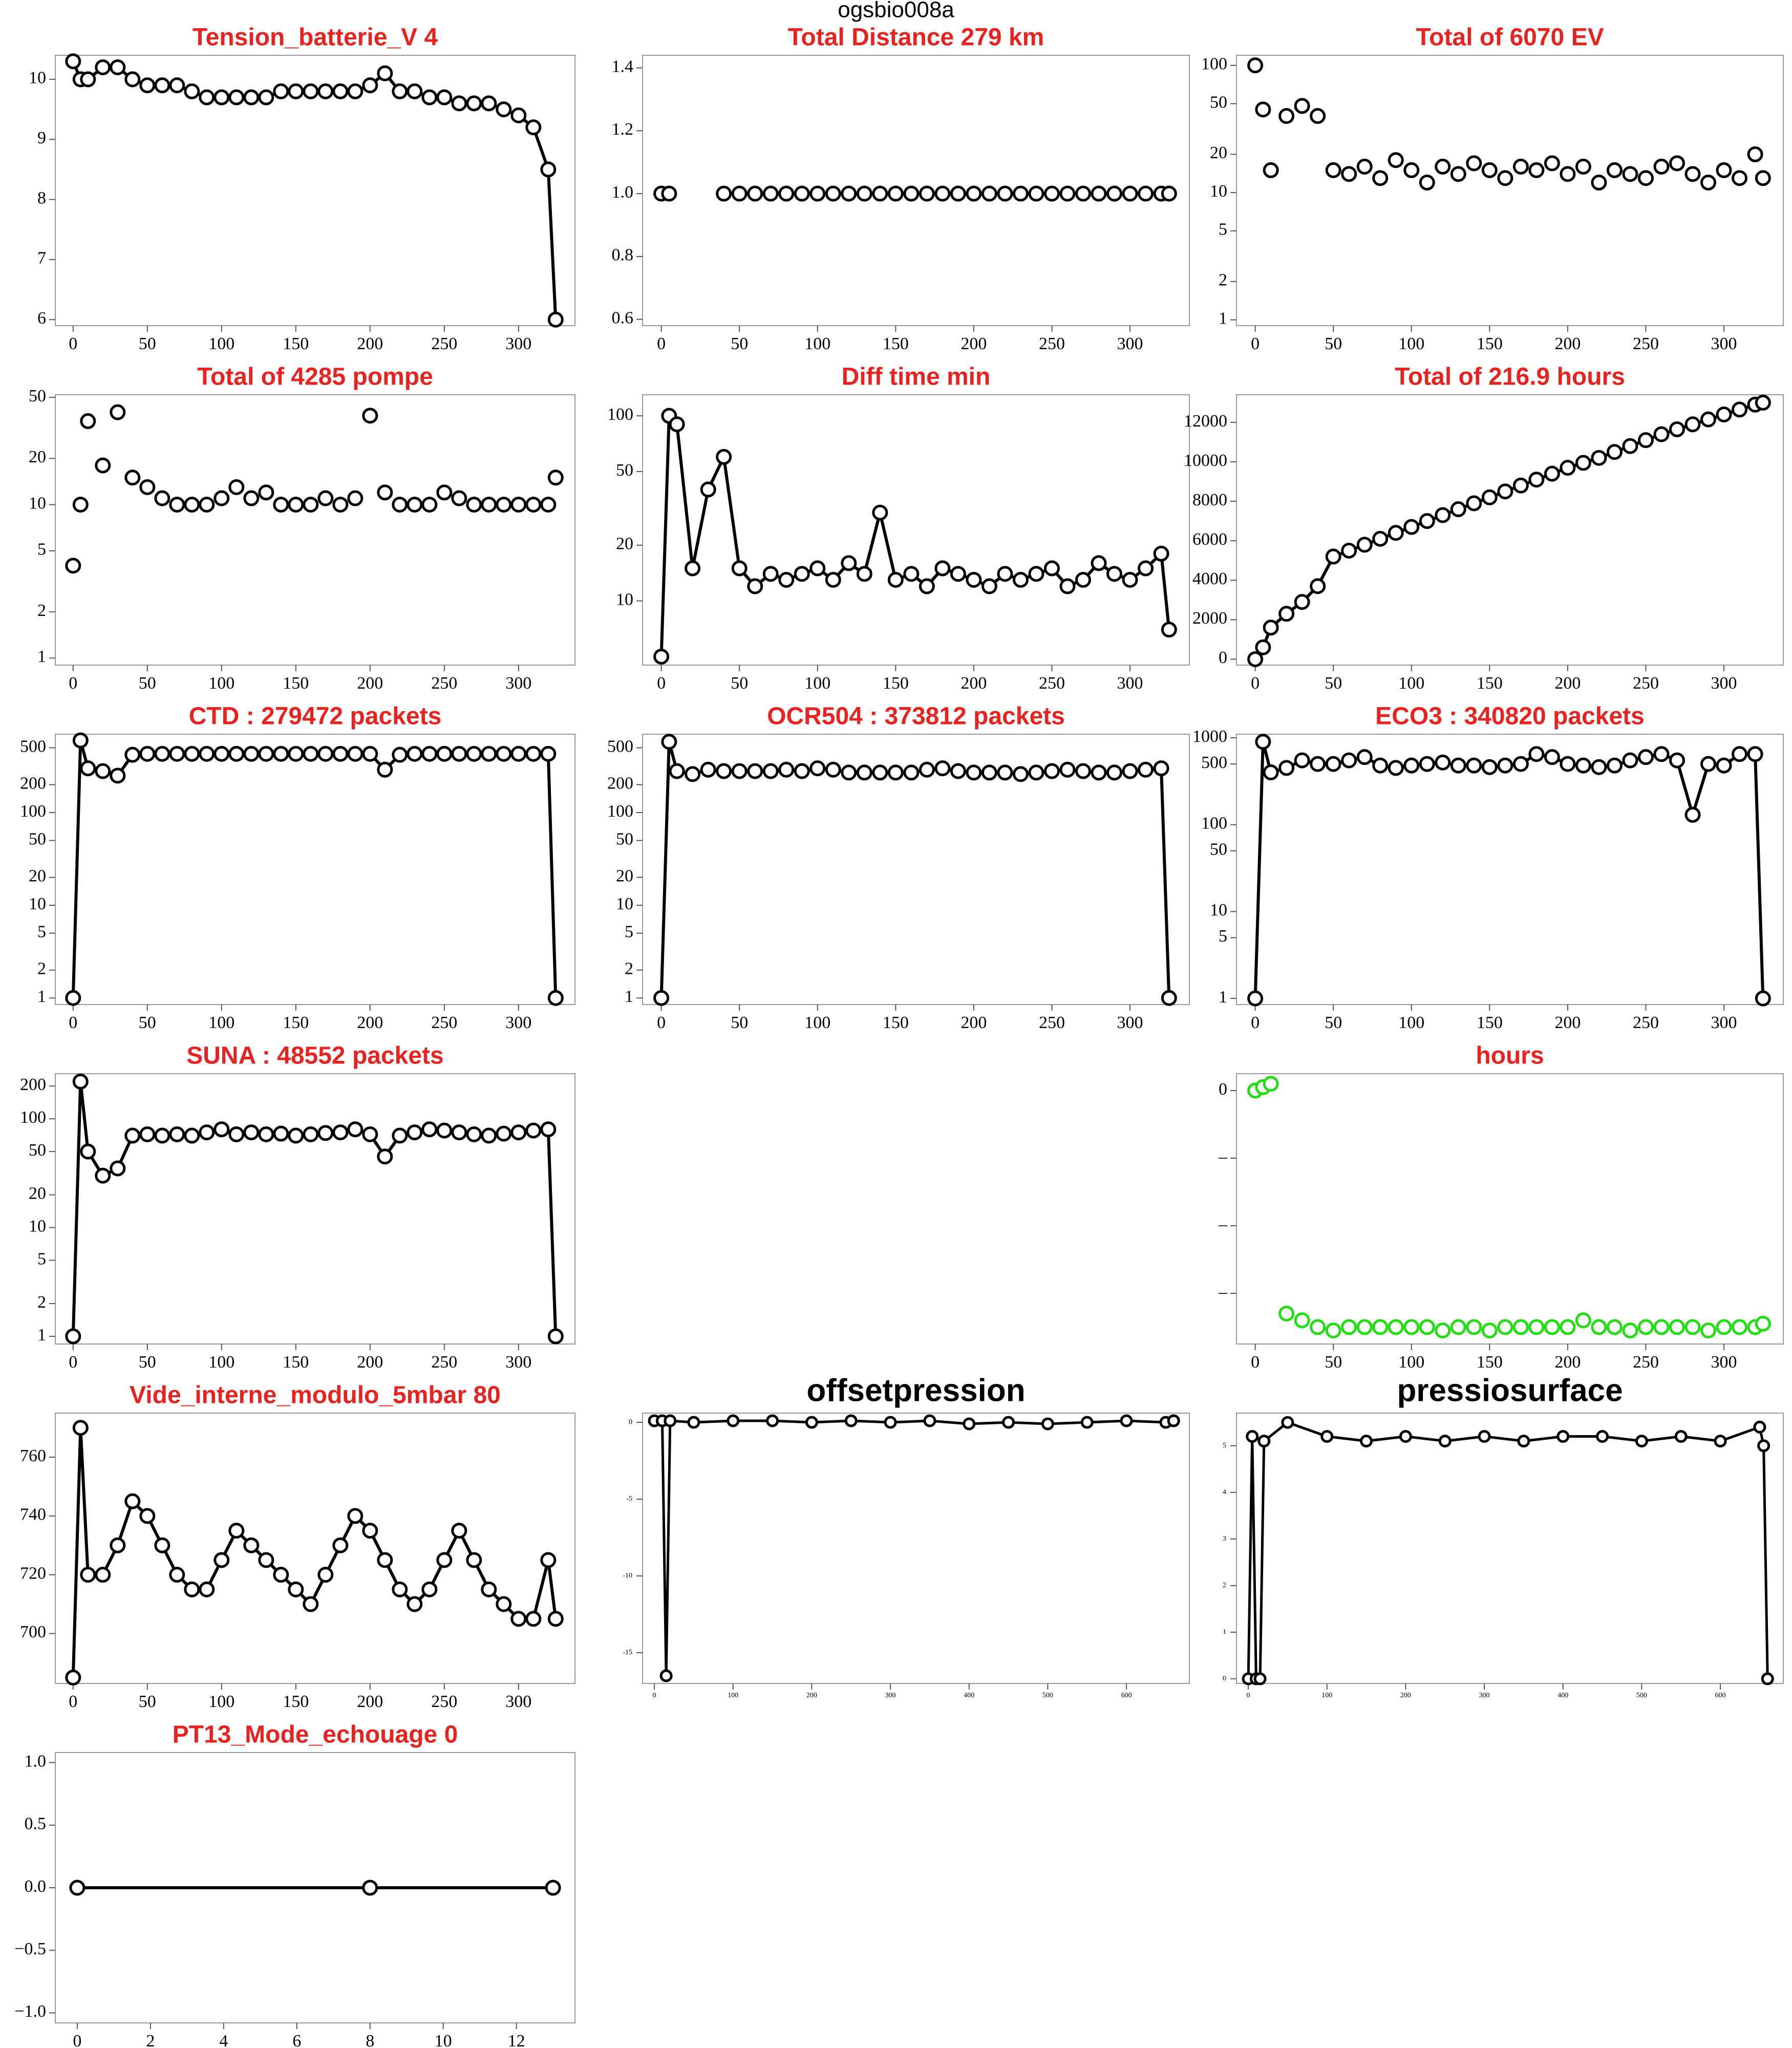 Image resolution: width=1792 pixels, height=2048 pixels. What do you see at coordinates (33, 1117) in the screenshot?
I see `y-tick-label: 100` at bounding box center [33, 1117].